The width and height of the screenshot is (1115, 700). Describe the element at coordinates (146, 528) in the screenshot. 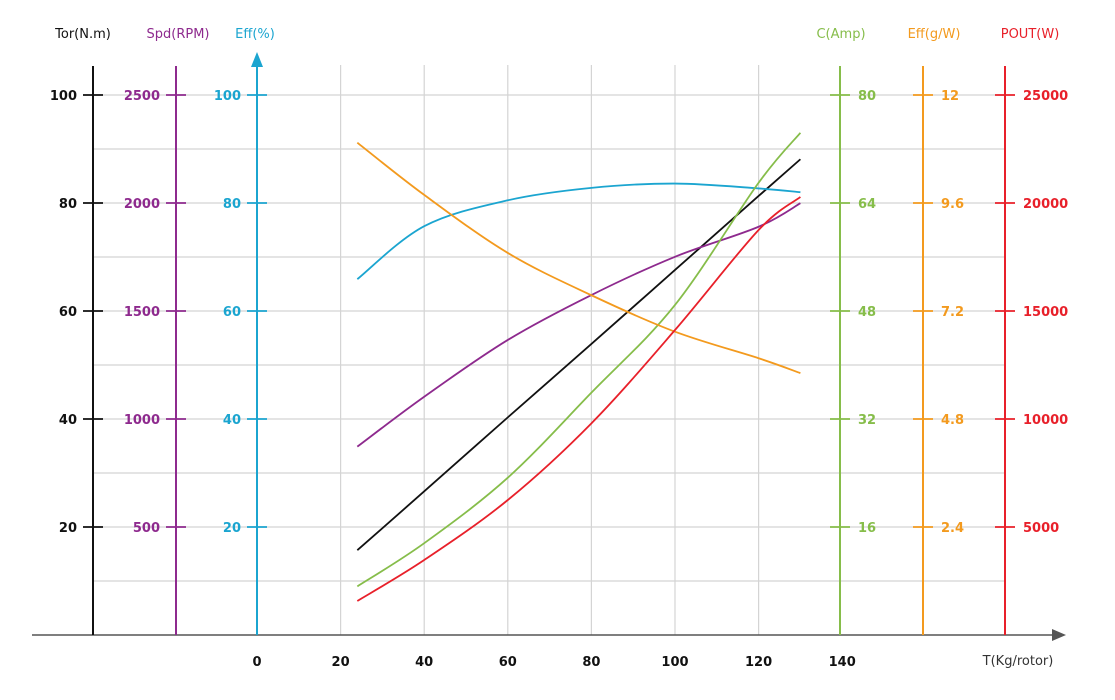

I see `spd-tick-label: 500` at that location.